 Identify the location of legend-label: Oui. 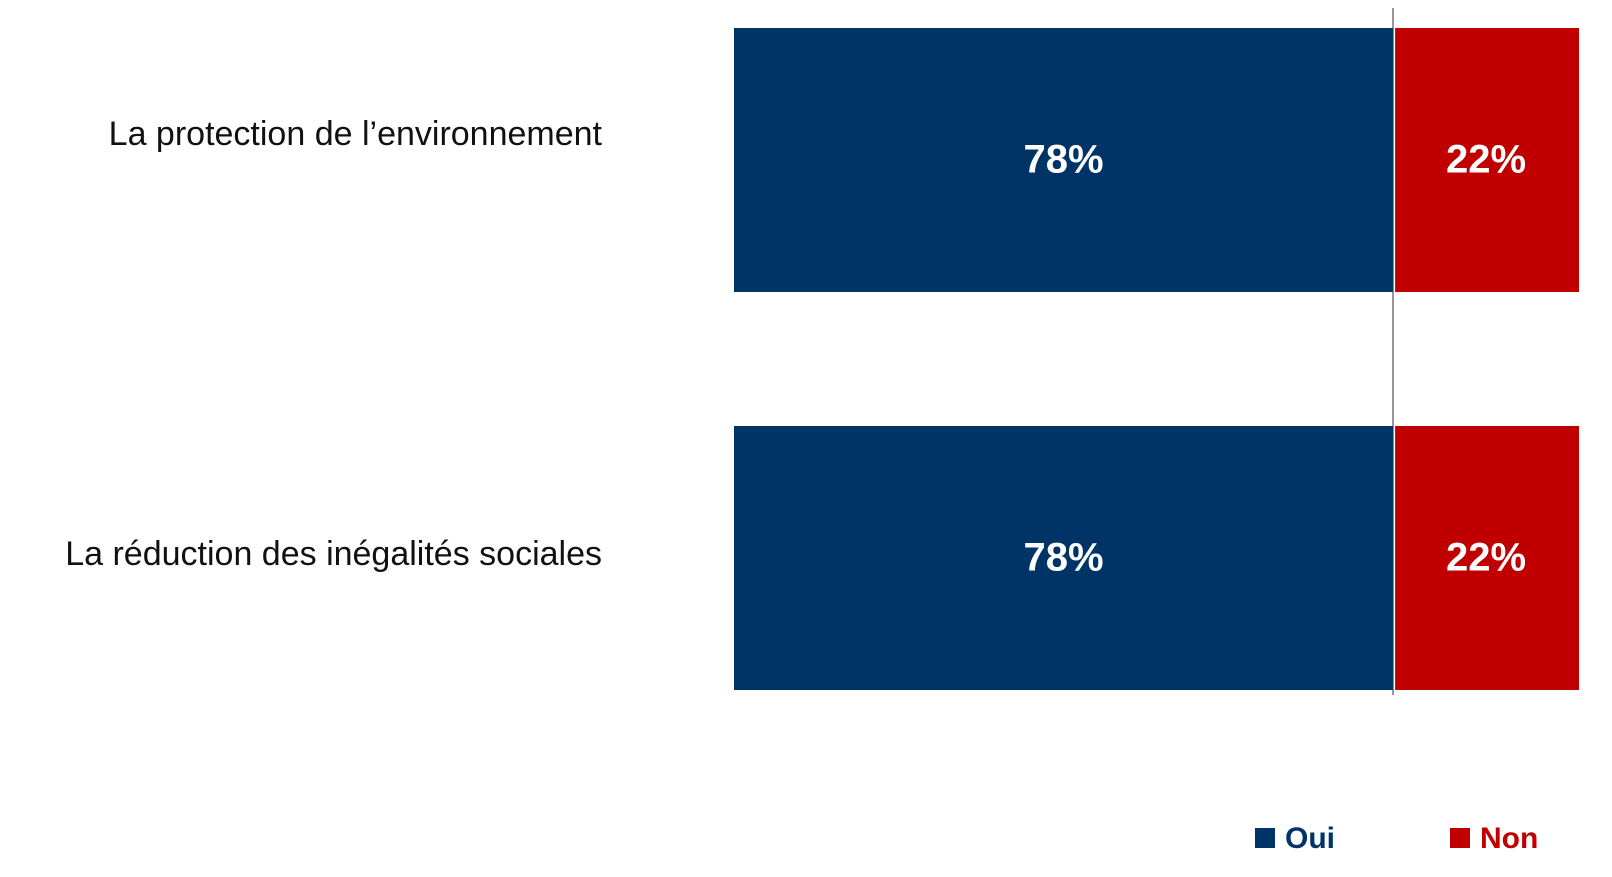
(1310, 838).